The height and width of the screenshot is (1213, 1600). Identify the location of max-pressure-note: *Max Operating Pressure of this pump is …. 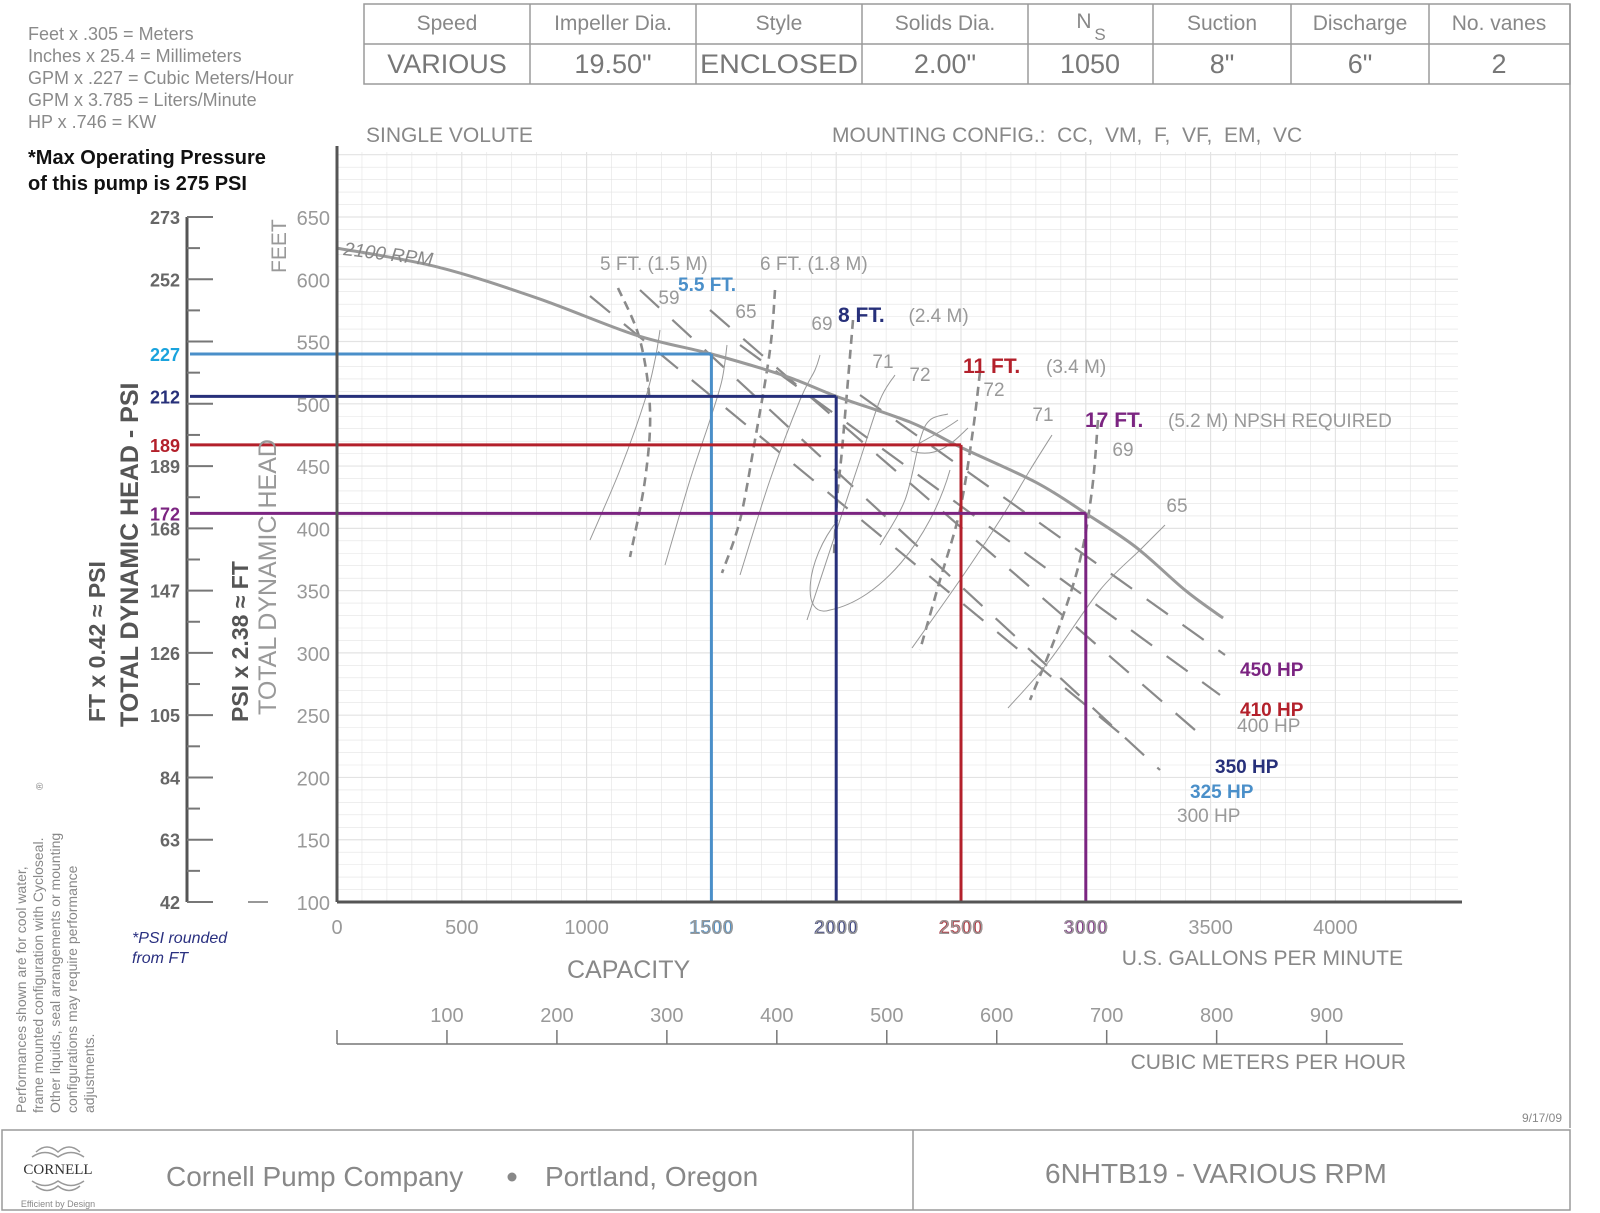
(147, 171).